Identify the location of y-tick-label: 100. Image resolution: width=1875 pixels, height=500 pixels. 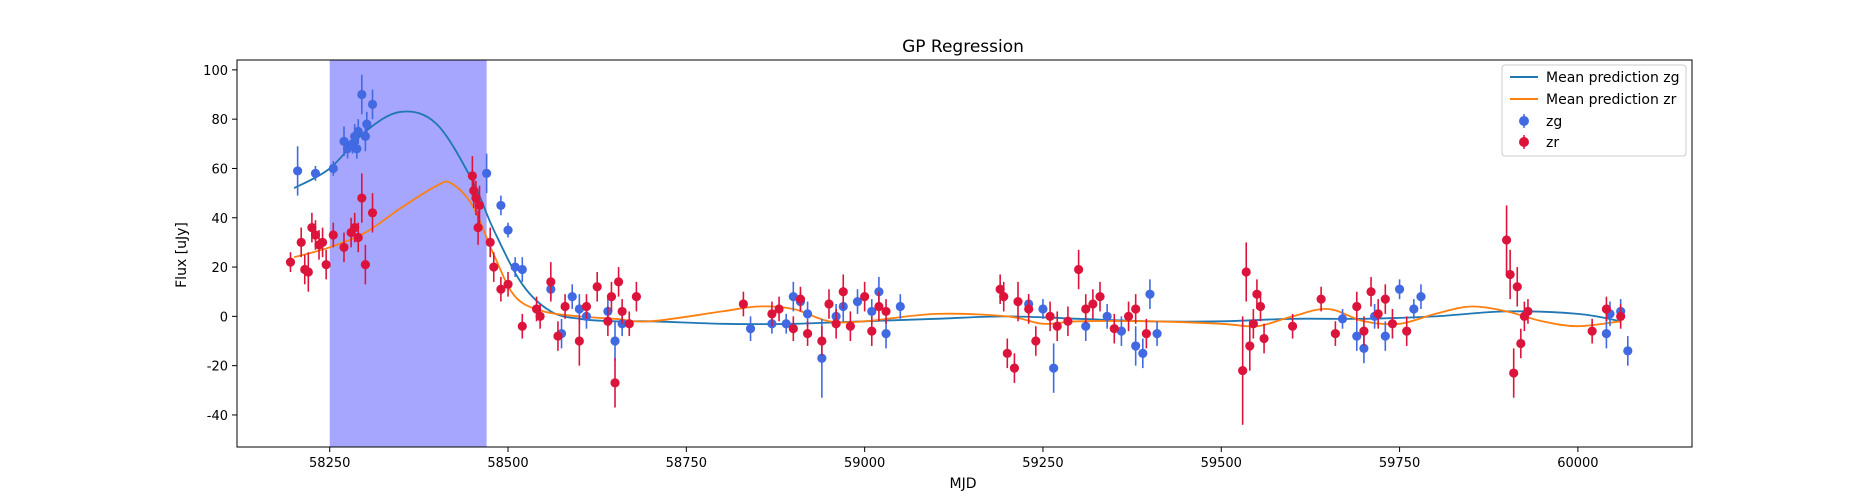
(215, 71).